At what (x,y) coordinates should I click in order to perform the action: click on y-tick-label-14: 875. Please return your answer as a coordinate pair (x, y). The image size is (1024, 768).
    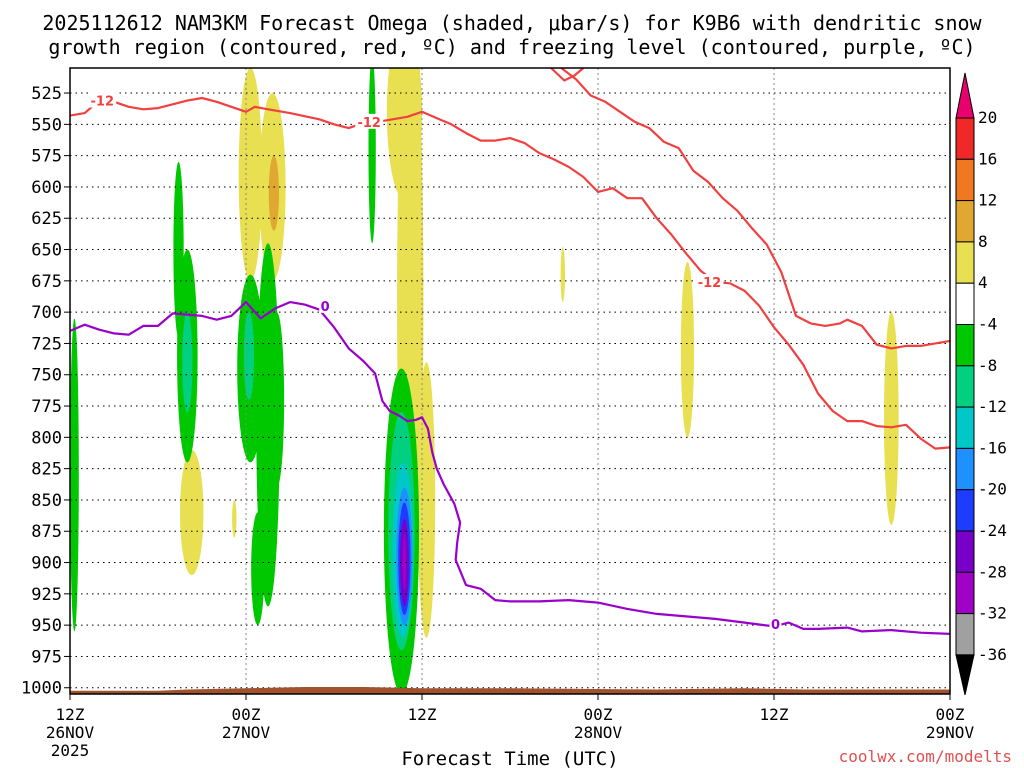
    Looking at the image, I should click on (46, 532).